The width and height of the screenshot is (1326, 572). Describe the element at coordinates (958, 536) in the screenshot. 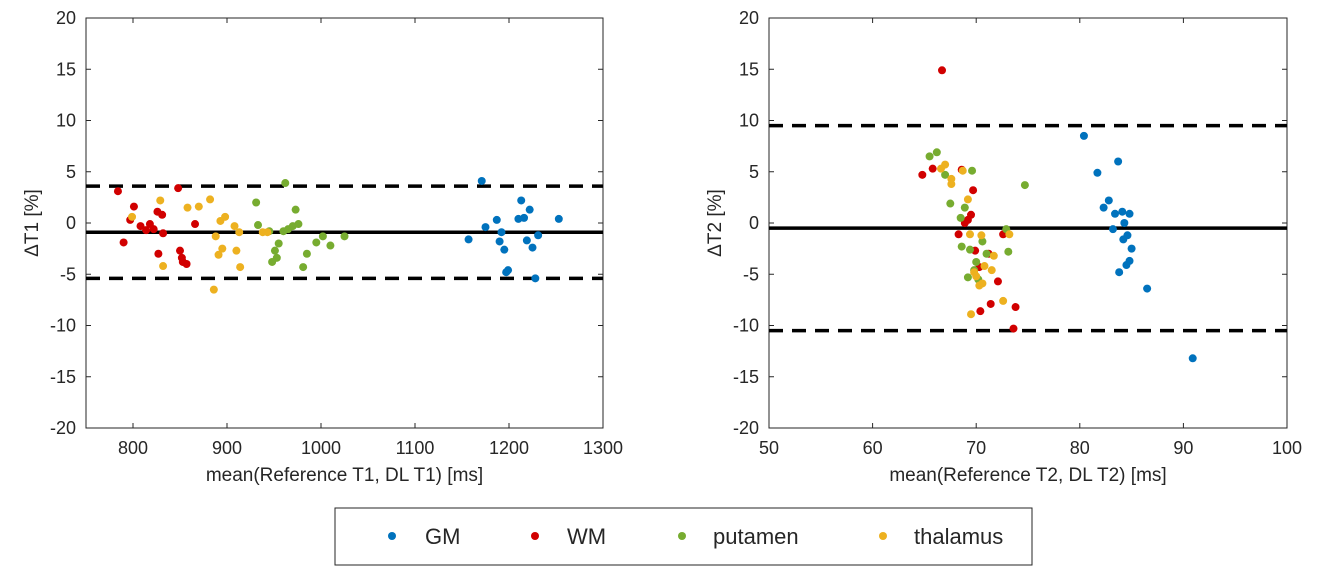

I see `legend-label-thalamus: thalamus` at that location.